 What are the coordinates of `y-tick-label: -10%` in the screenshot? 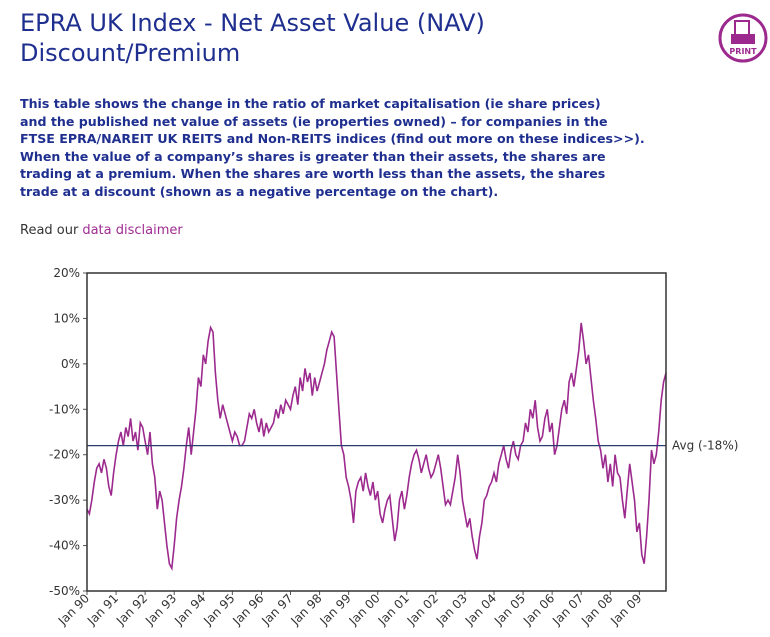 It's located at (64, 409).